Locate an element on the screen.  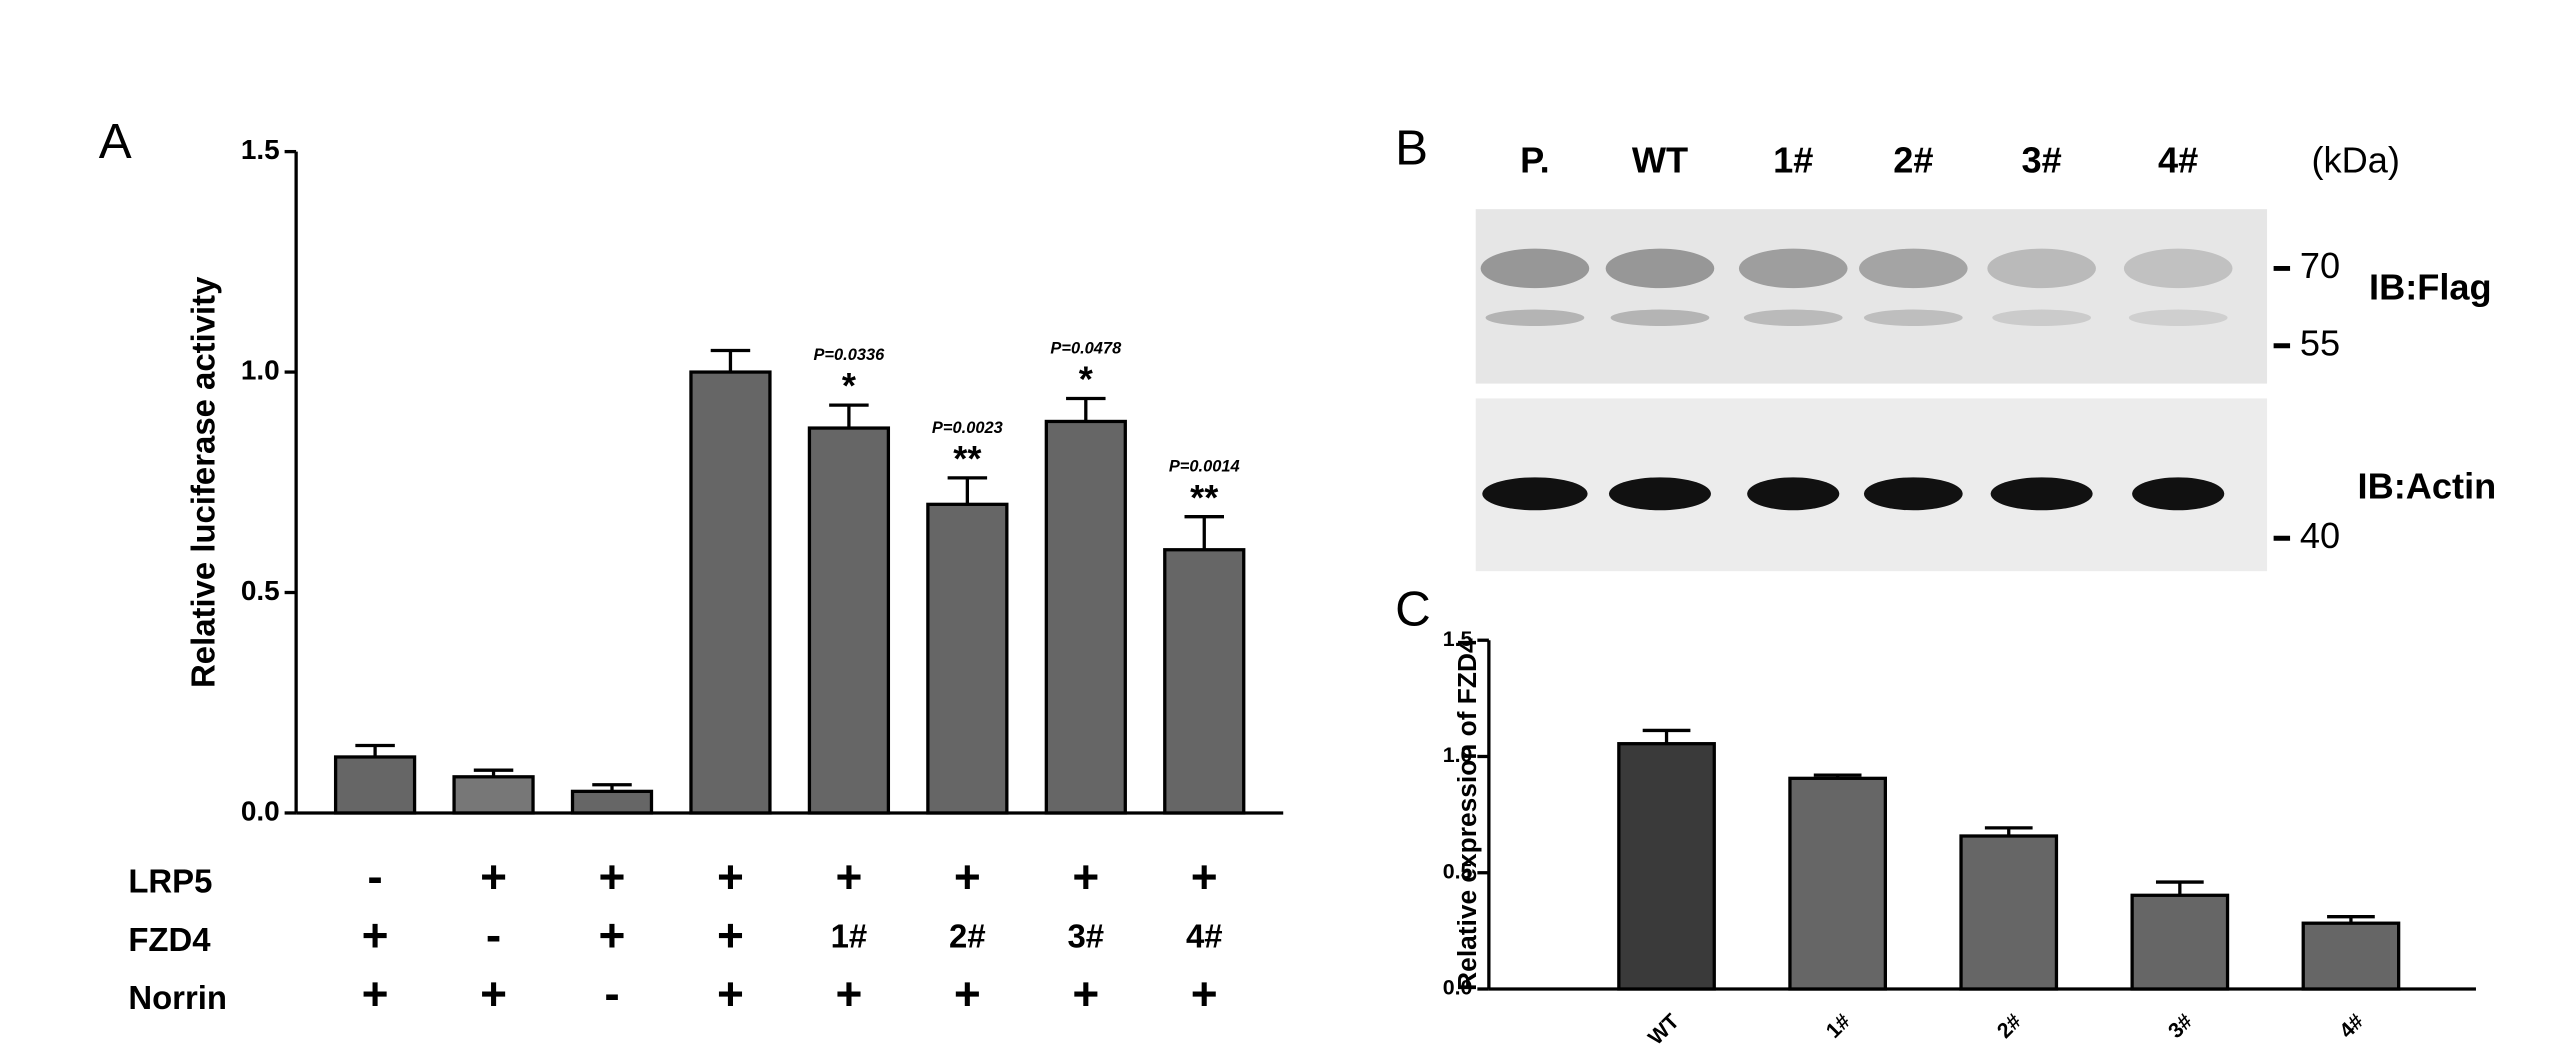
y-axis-title: Relative luciferase activity is located at coordinates (202, 482).